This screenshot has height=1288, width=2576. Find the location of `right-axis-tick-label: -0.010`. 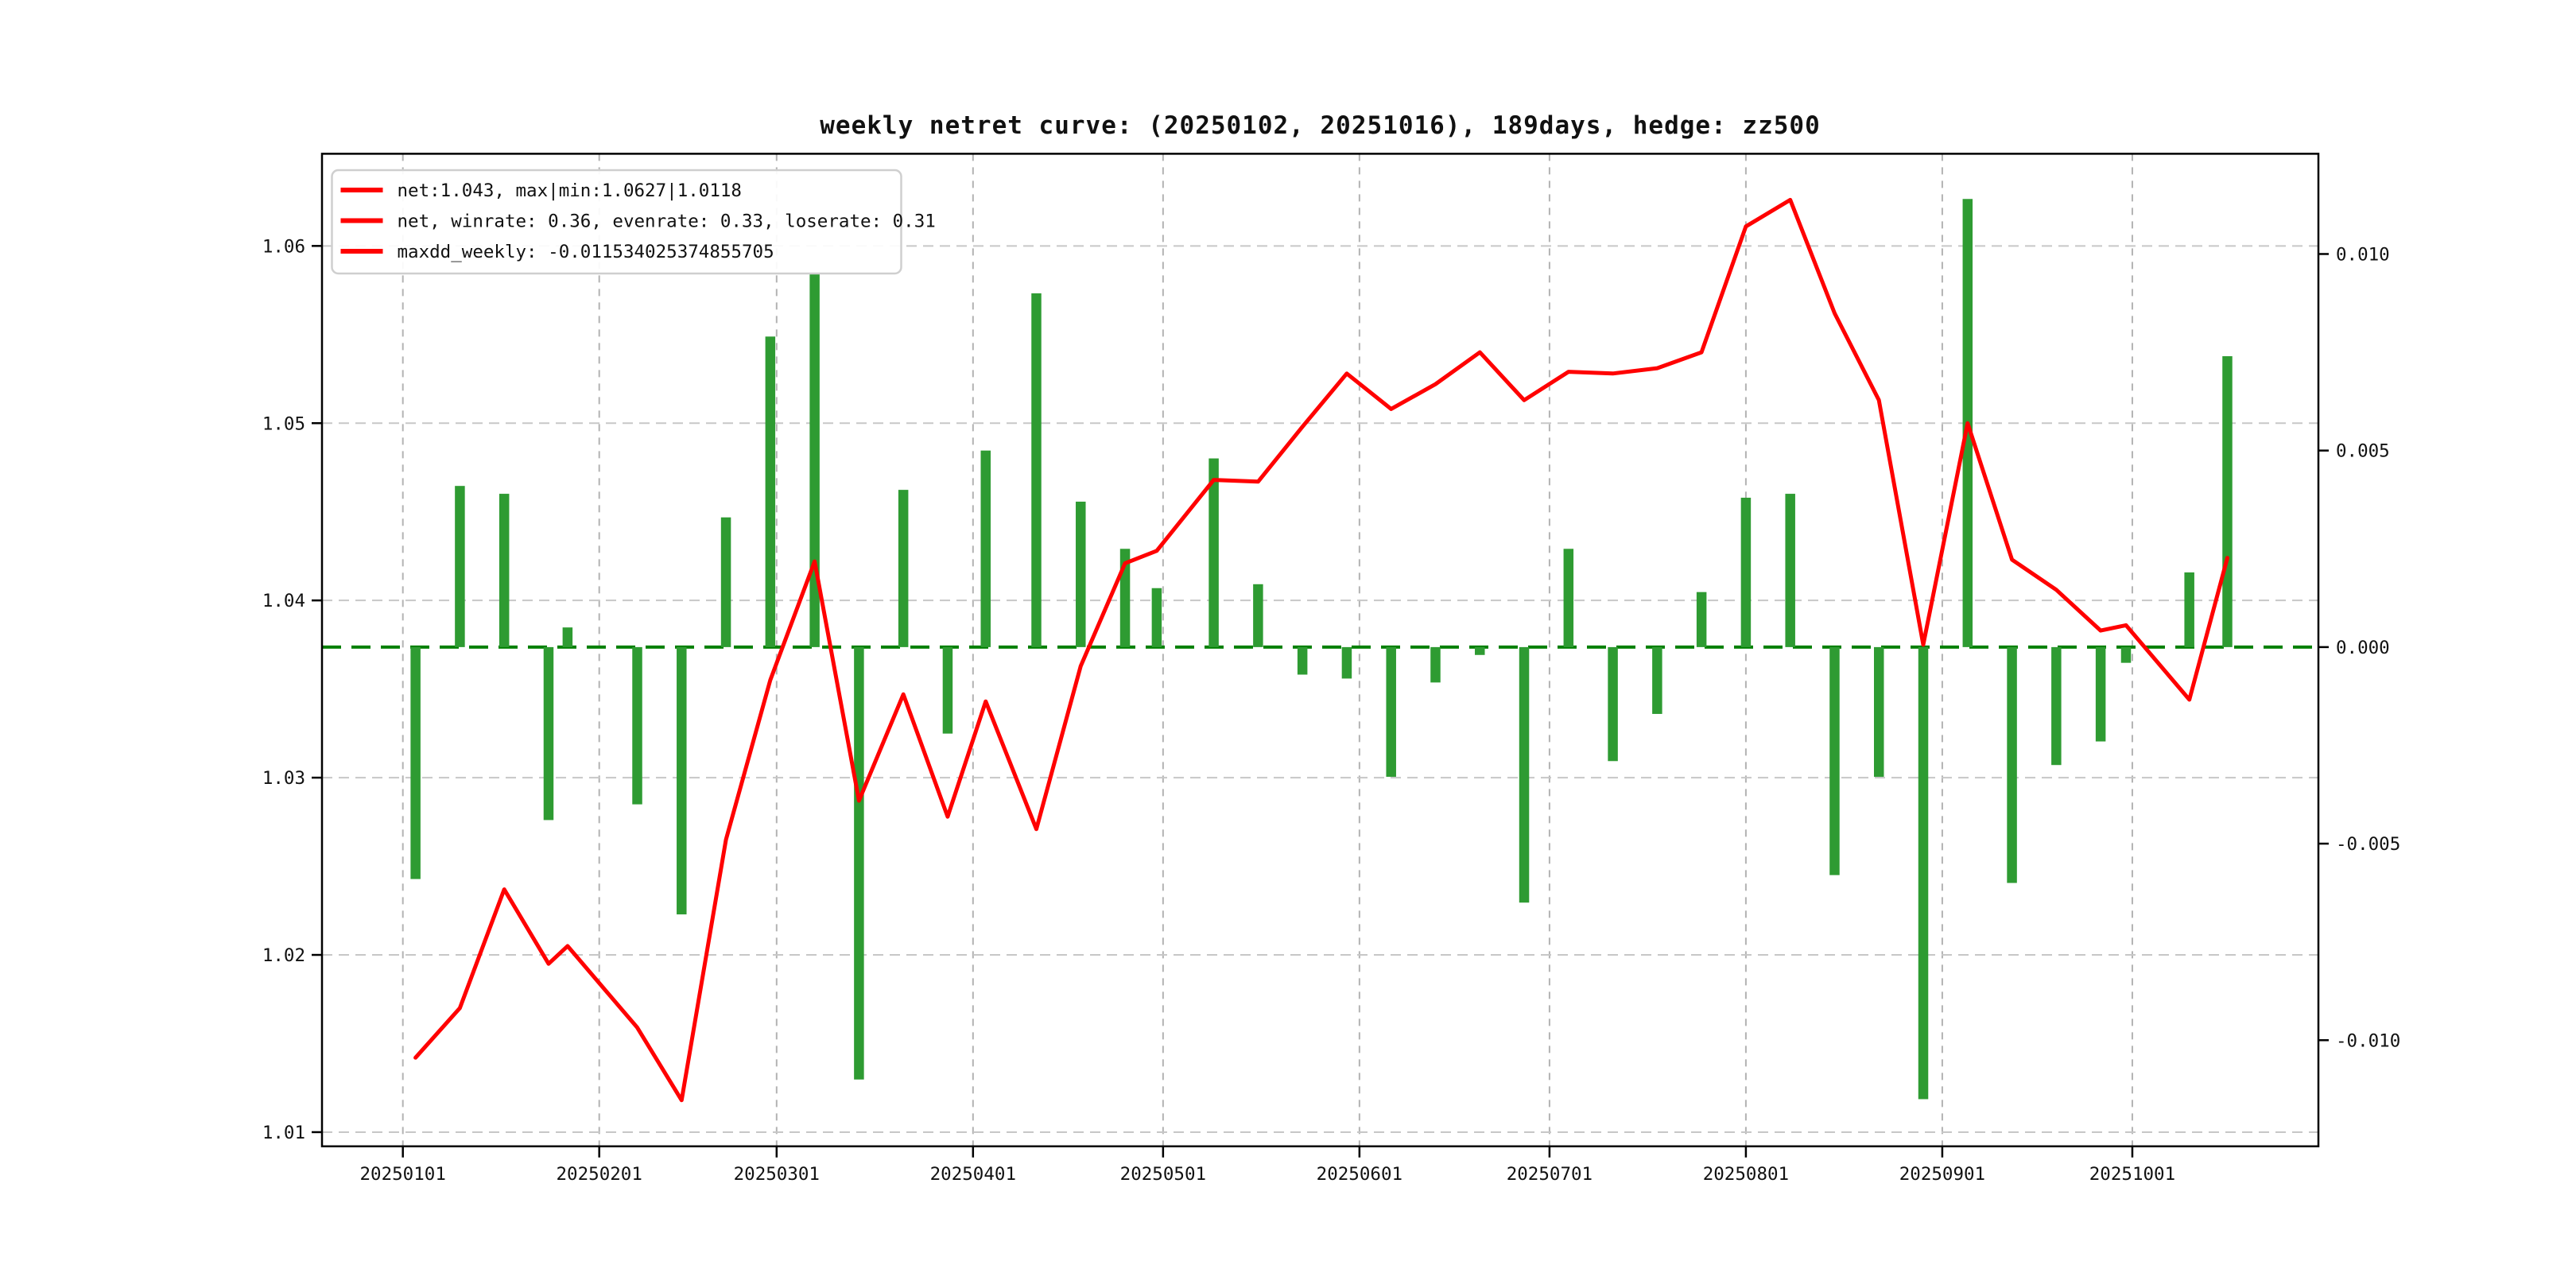

right-axis-tick-label: -0.010 is located at coordinates (2368, 1041).